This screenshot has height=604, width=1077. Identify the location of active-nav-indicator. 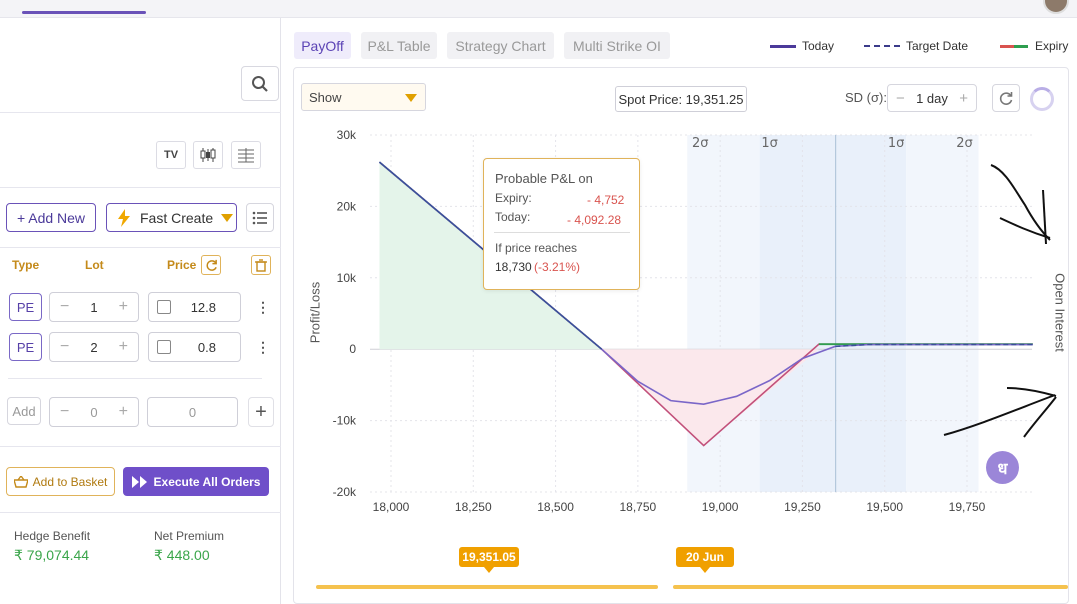
(84, 12).